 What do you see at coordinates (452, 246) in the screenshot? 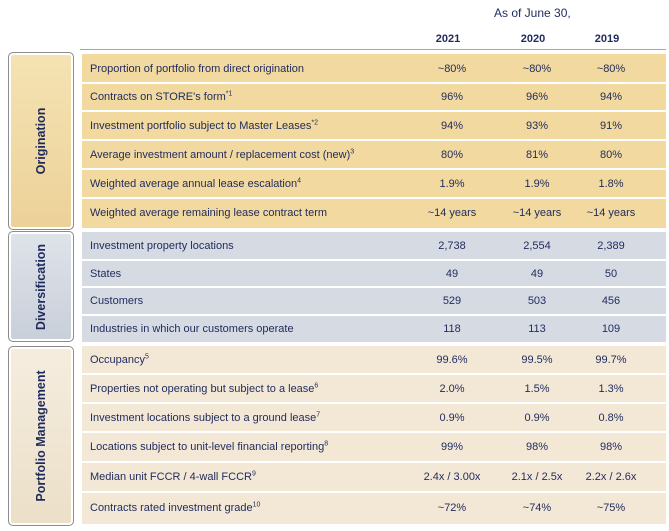
I see `value-2021: 2,738` at bounding box center [452, 246].